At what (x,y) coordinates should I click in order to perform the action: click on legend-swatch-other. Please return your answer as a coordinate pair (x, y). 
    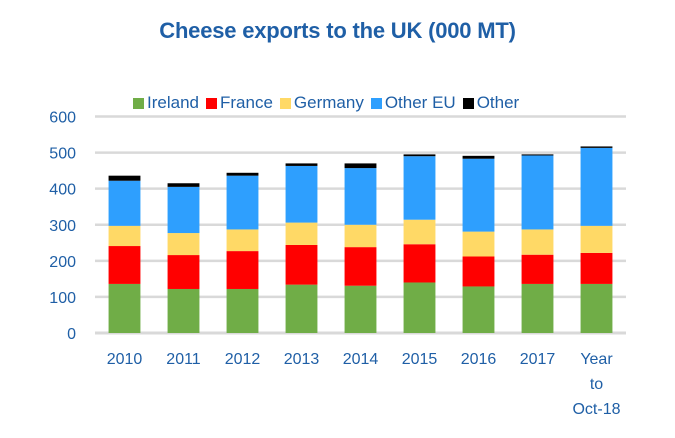
    Looking at the image, I should click on (468, 103).